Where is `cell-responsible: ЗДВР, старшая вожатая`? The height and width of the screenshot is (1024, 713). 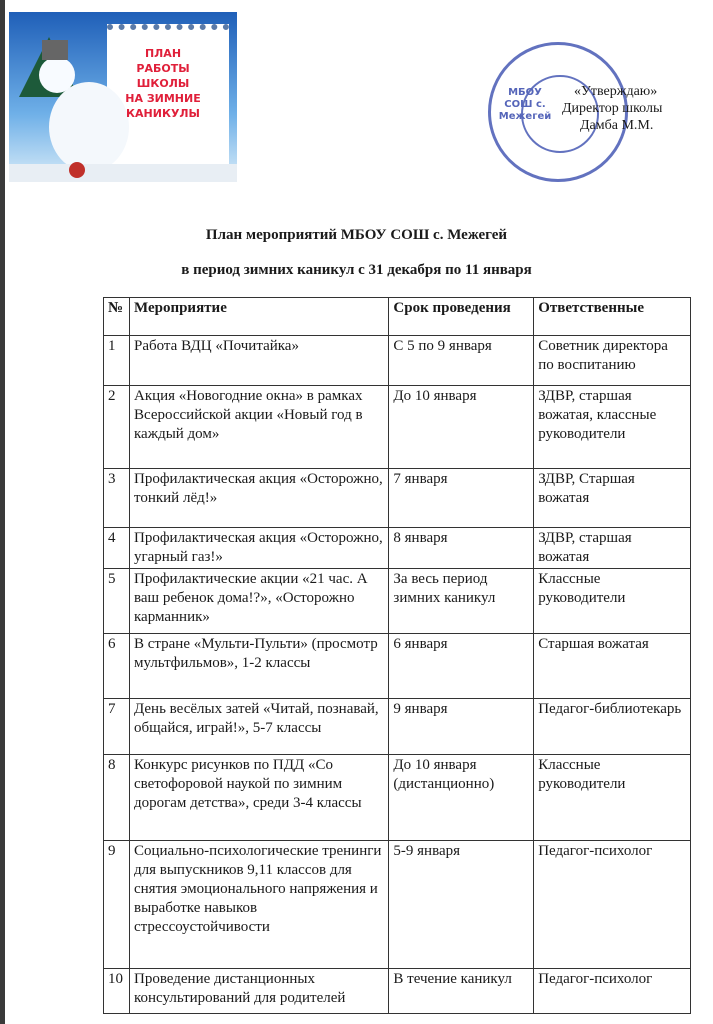 cell-responsible: ЗДВР, старшая вожатая is located at coordinates (612, 548).